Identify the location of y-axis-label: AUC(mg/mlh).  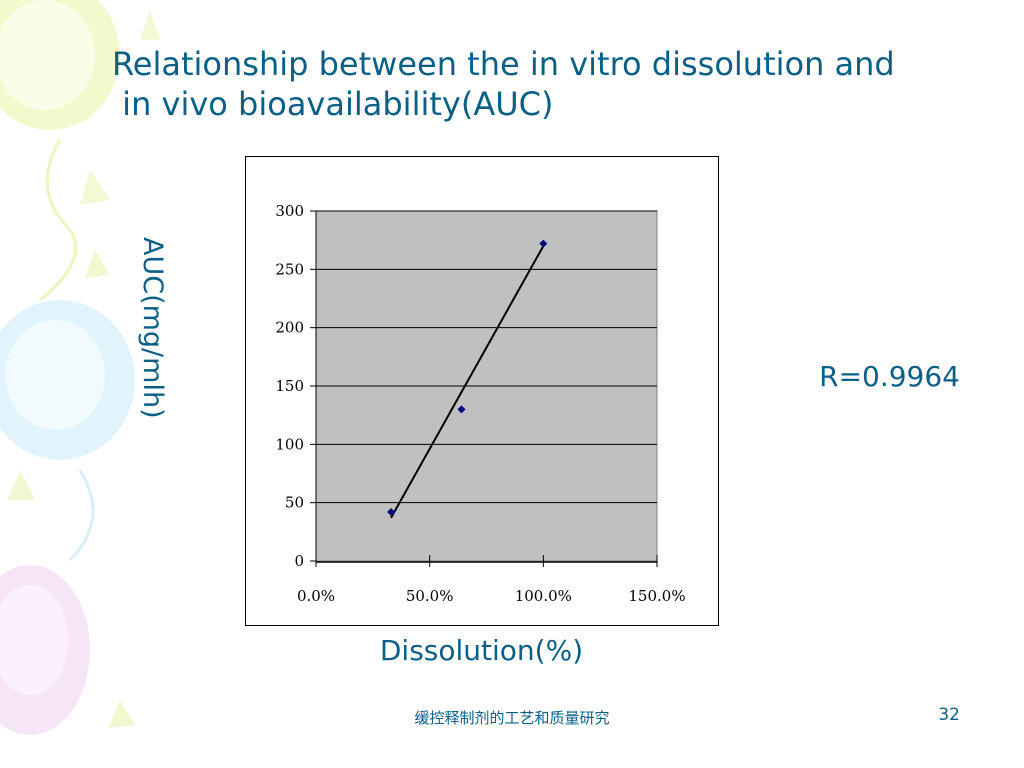
(152, 328).